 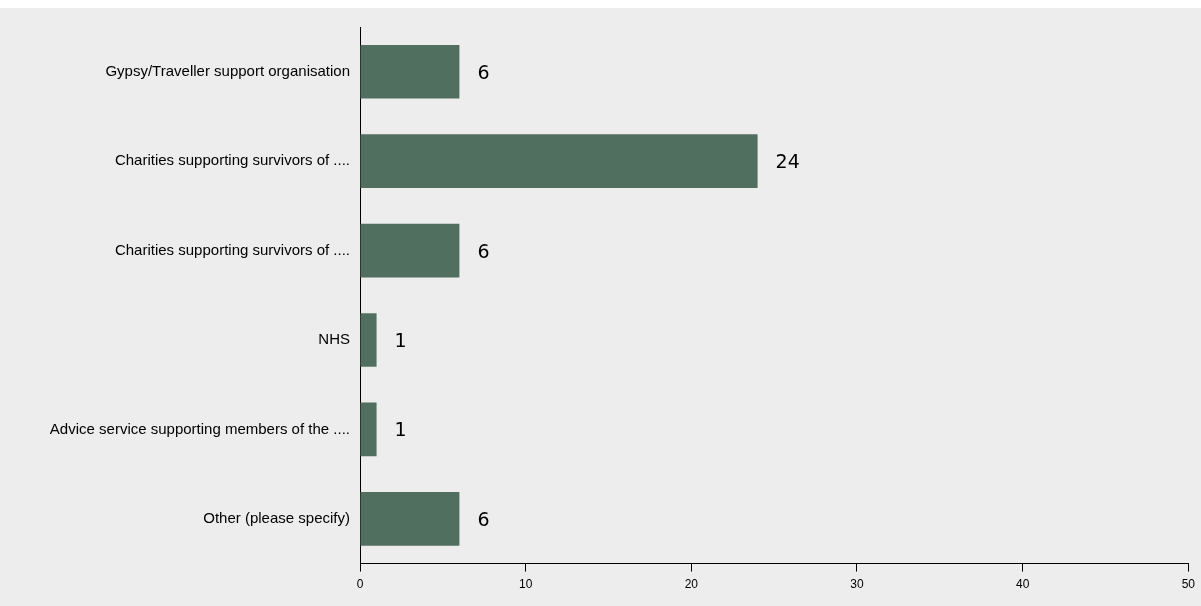 What do you see at coordinates (787, 161) in the screenshot?
I see `data-label: 24` at bounding box center [787, 161].